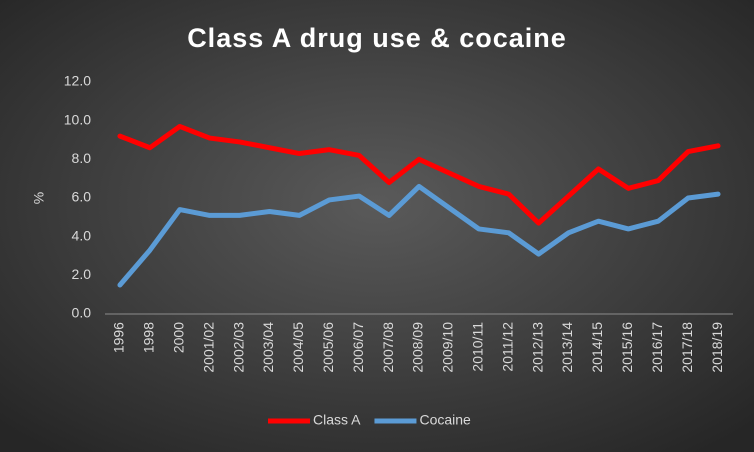  What do you see at coordinates (388, 347) in the screenshot?
I see `x-tick-label: 2007/08` at bounding box center [388, 347].